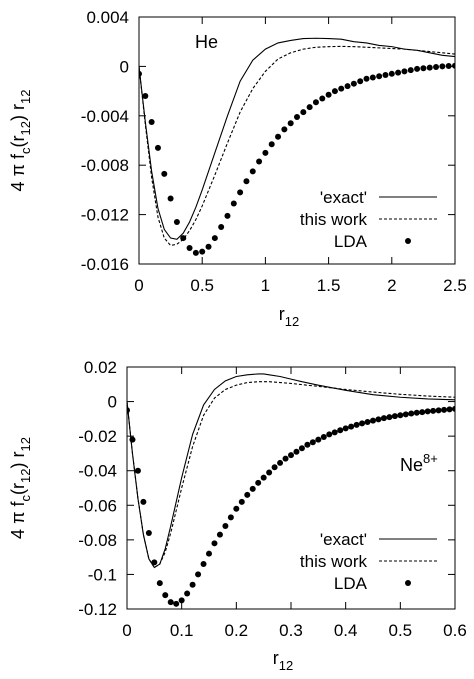 The width and height of the screenshot is (474, 679). Describe the element at coordinates (291, 630) in the screenshot. I see `x-tick-label: 0.3` at that location.